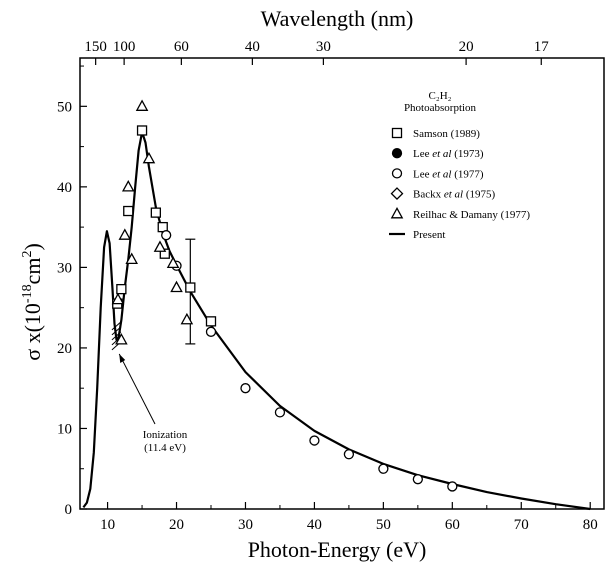  What do you see at coordinates (181, 47) in the screenshot?
I see `top-tick-label: 60` at bounding box center [181, 47].